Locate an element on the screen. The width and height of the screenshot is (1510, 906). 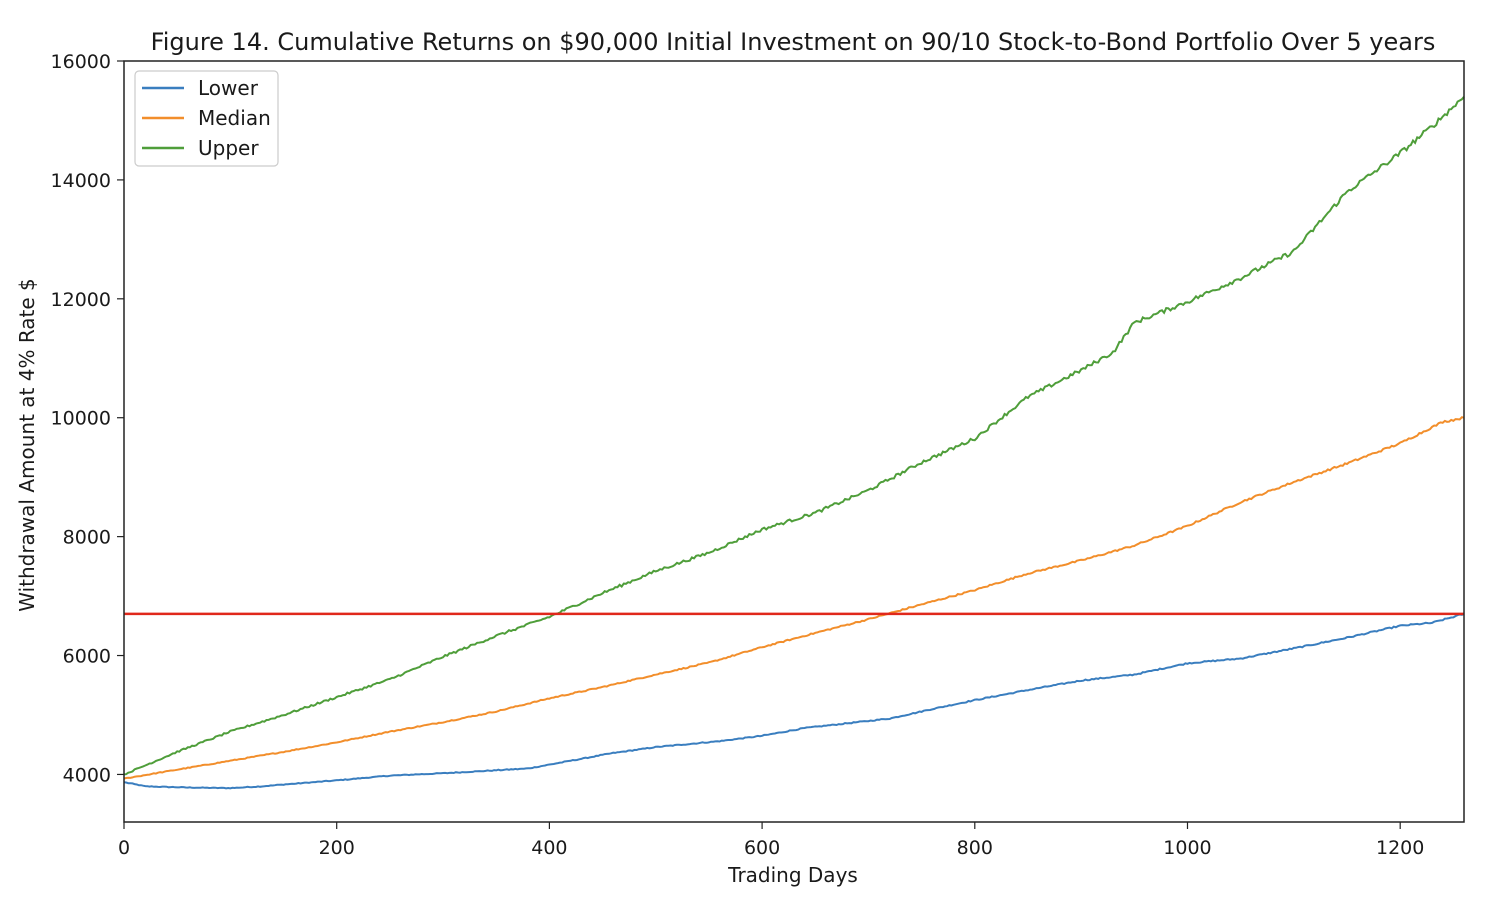
y-tick-label: 6000 is located at coordinates (87, 657).